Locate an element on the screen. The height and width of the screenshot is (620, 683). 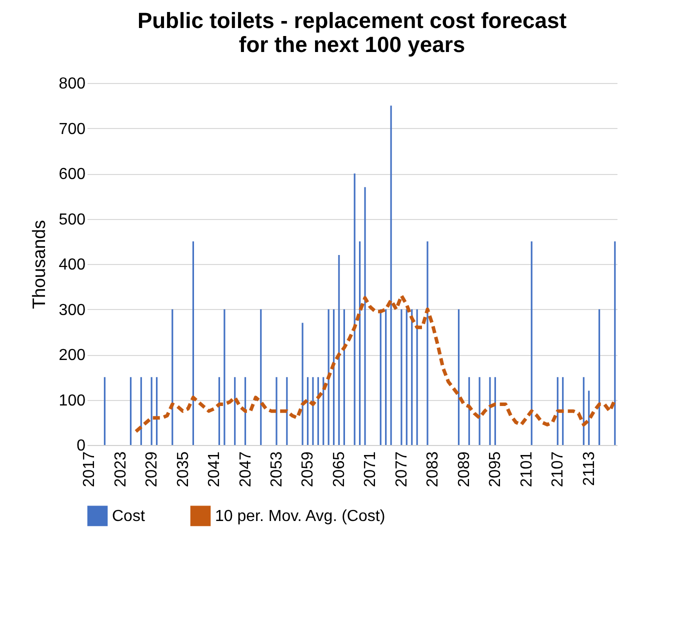
x-tick-label: 2023 is located at coordinates (121, 469).